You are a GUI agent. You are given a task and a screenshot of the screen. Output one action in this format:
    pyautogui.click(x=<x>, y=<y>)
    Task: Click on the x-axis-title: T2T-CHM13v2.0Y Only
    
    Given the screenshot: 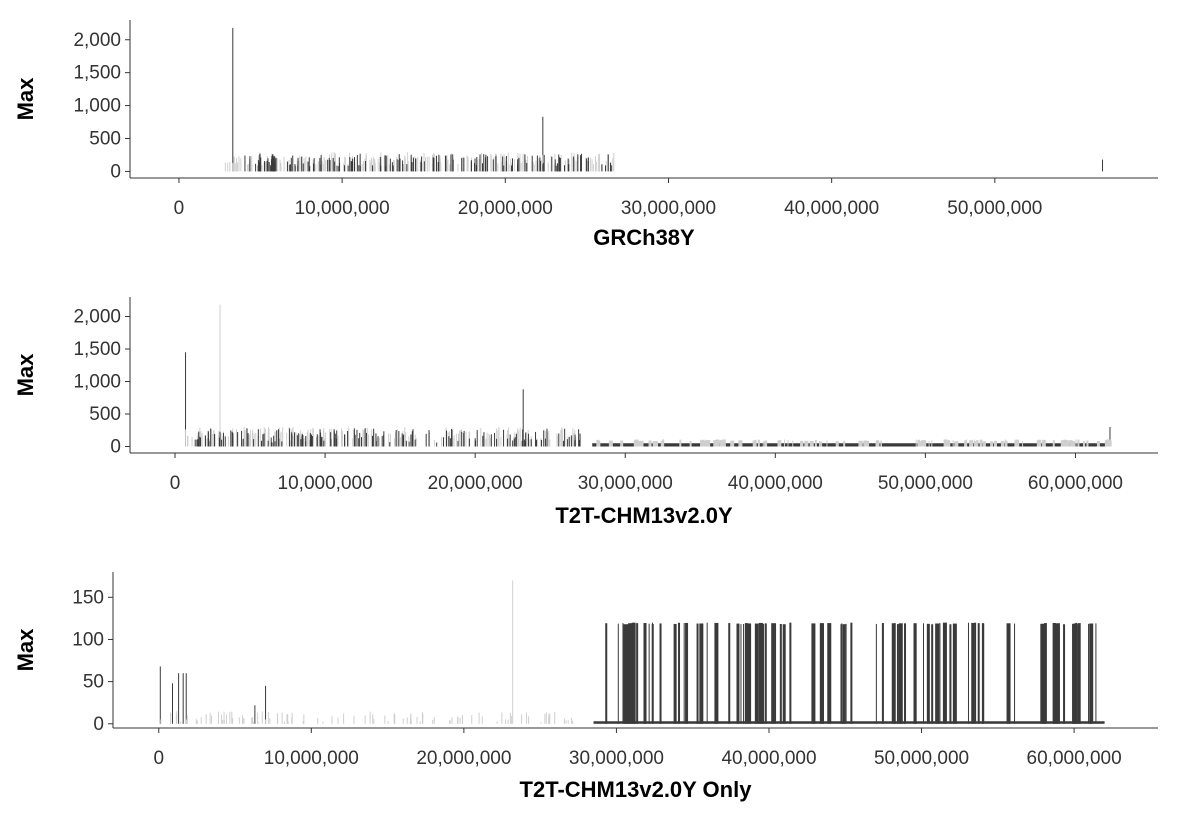 What is the action you would take?
    pyautogui.click(x=636, y=789)
    